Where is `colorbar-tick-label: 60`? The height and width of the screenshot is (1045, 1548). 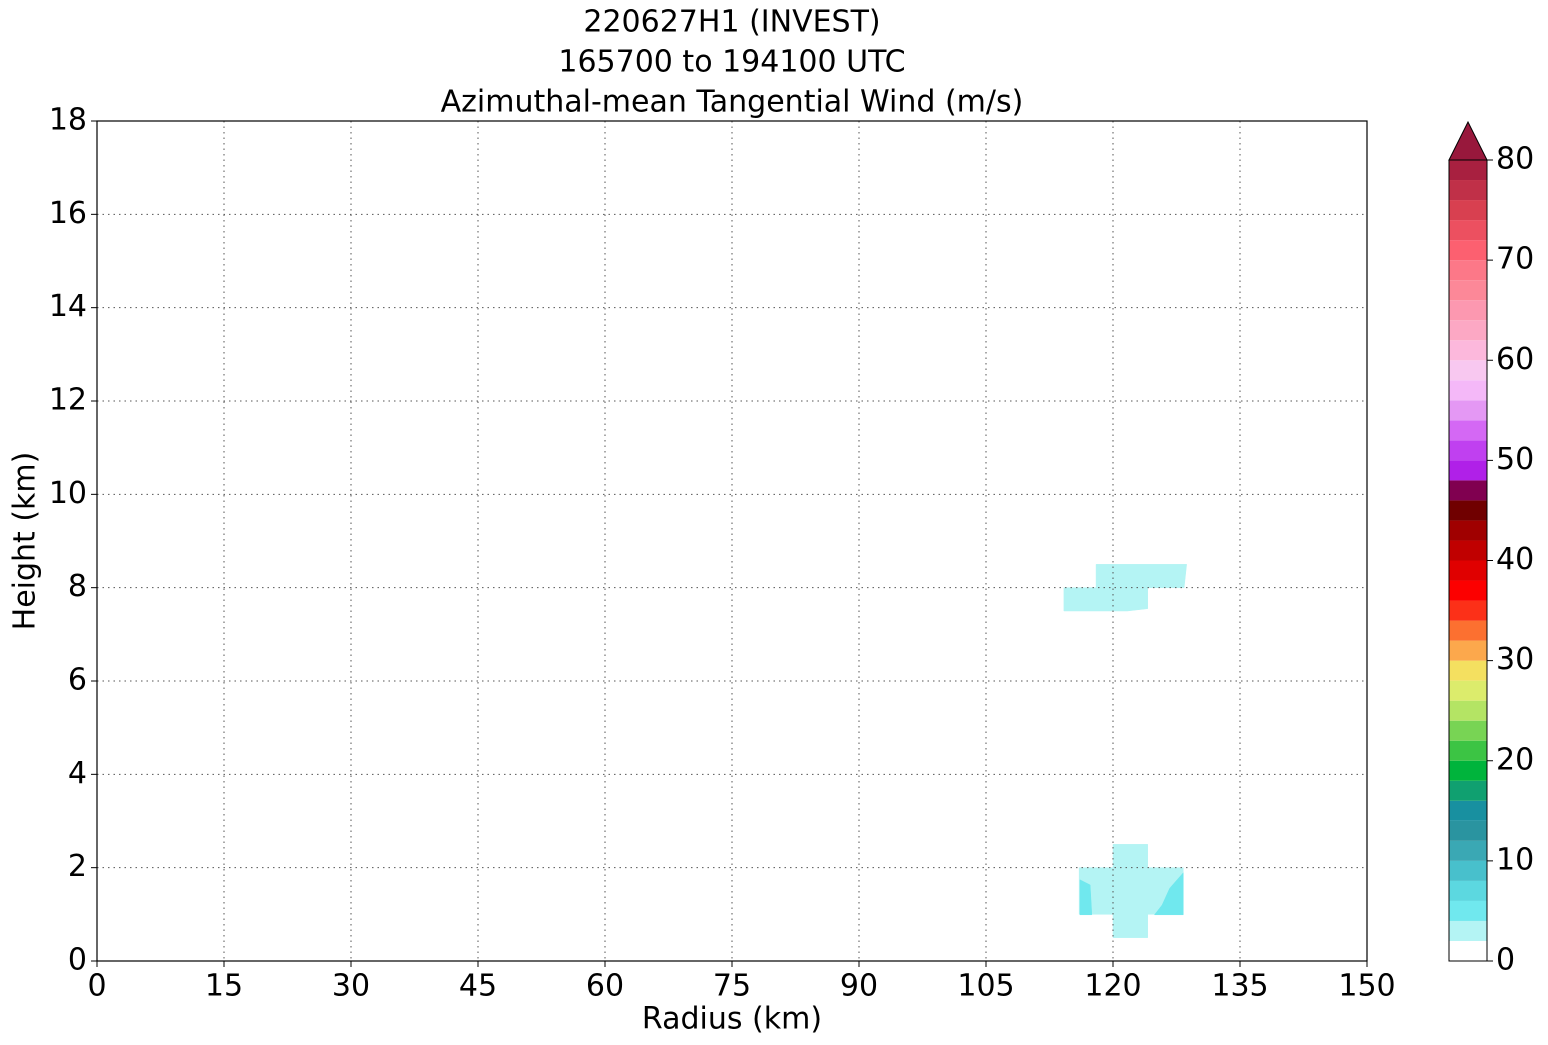 colorbar-tick-label: 60 is located at coordinates (1515, 359).